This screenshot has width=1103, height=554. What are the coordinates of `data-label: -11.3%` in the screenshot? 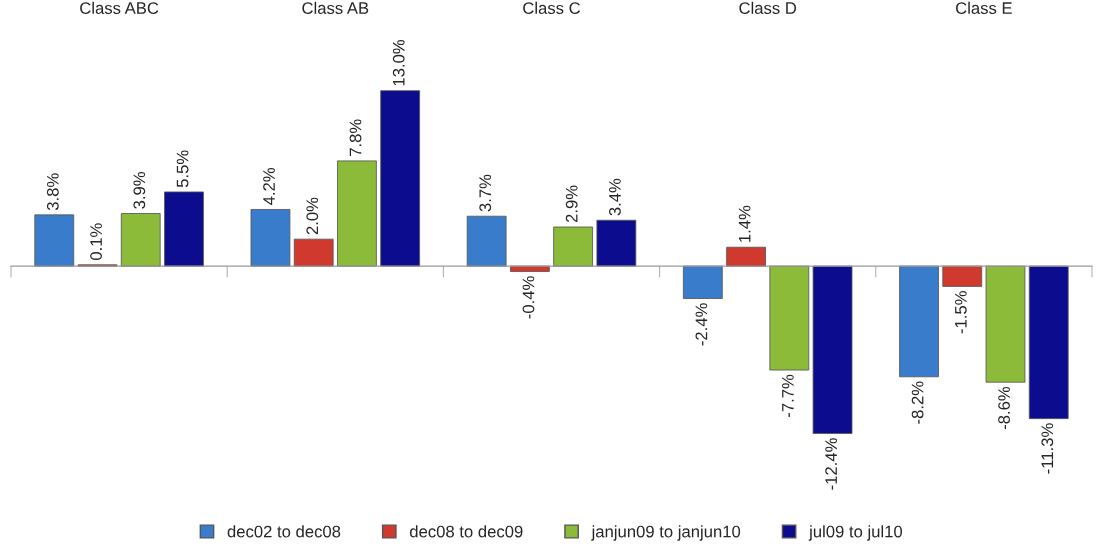 It's located at (1047, 448).